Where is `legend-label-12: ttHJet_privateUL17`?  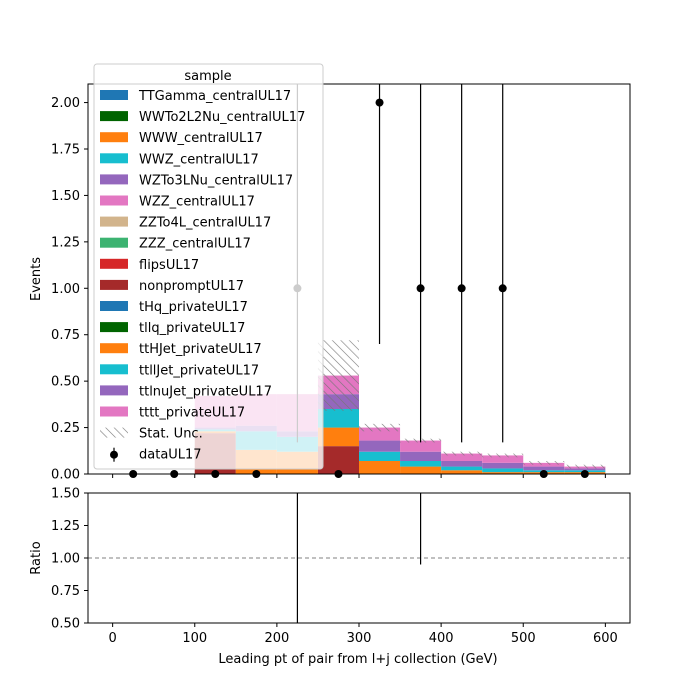
legend-label-12: ttHJet_privateUL17 is located at coordinates (200, 349).